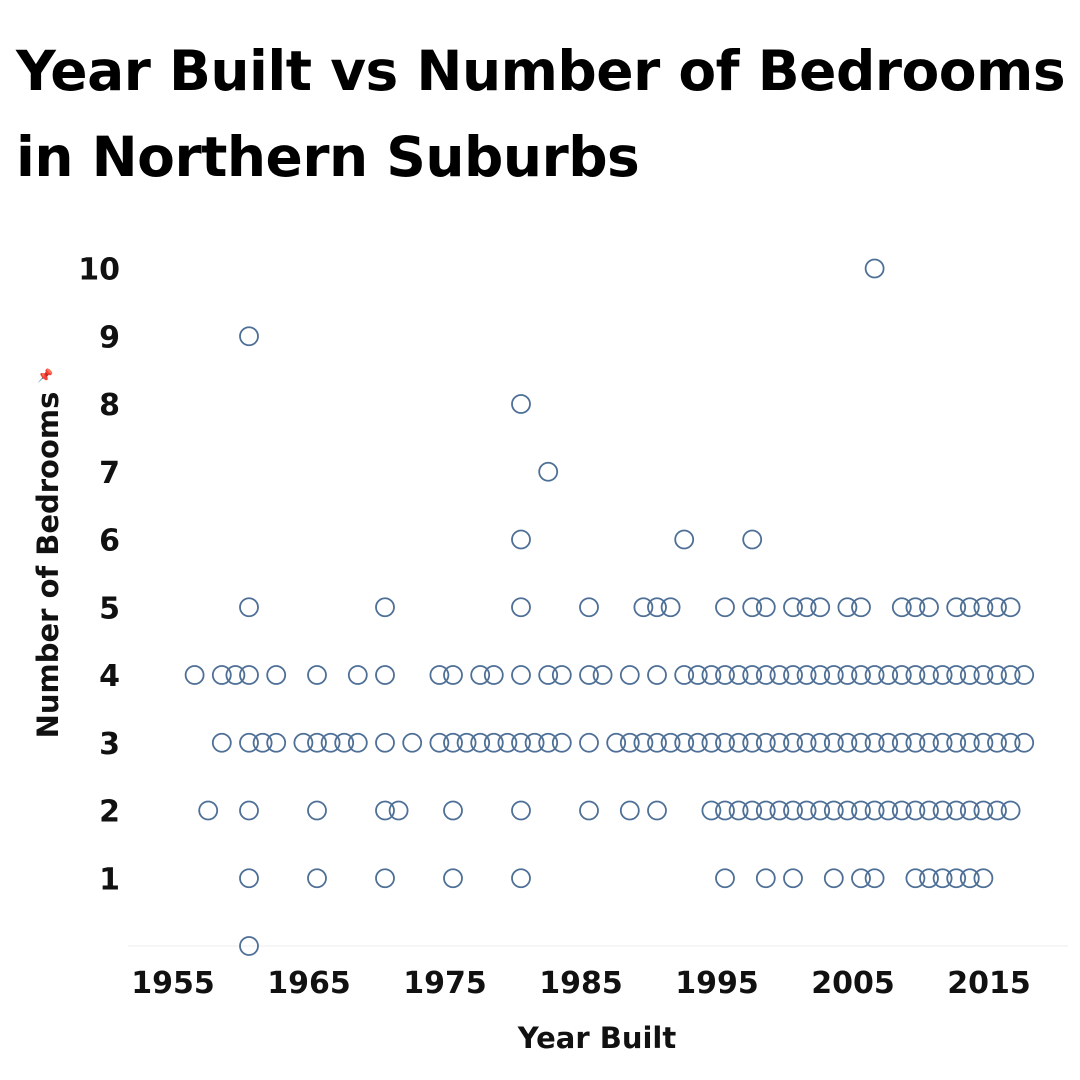  I want to click on x-tick-label: 1965, so click(309, 983).